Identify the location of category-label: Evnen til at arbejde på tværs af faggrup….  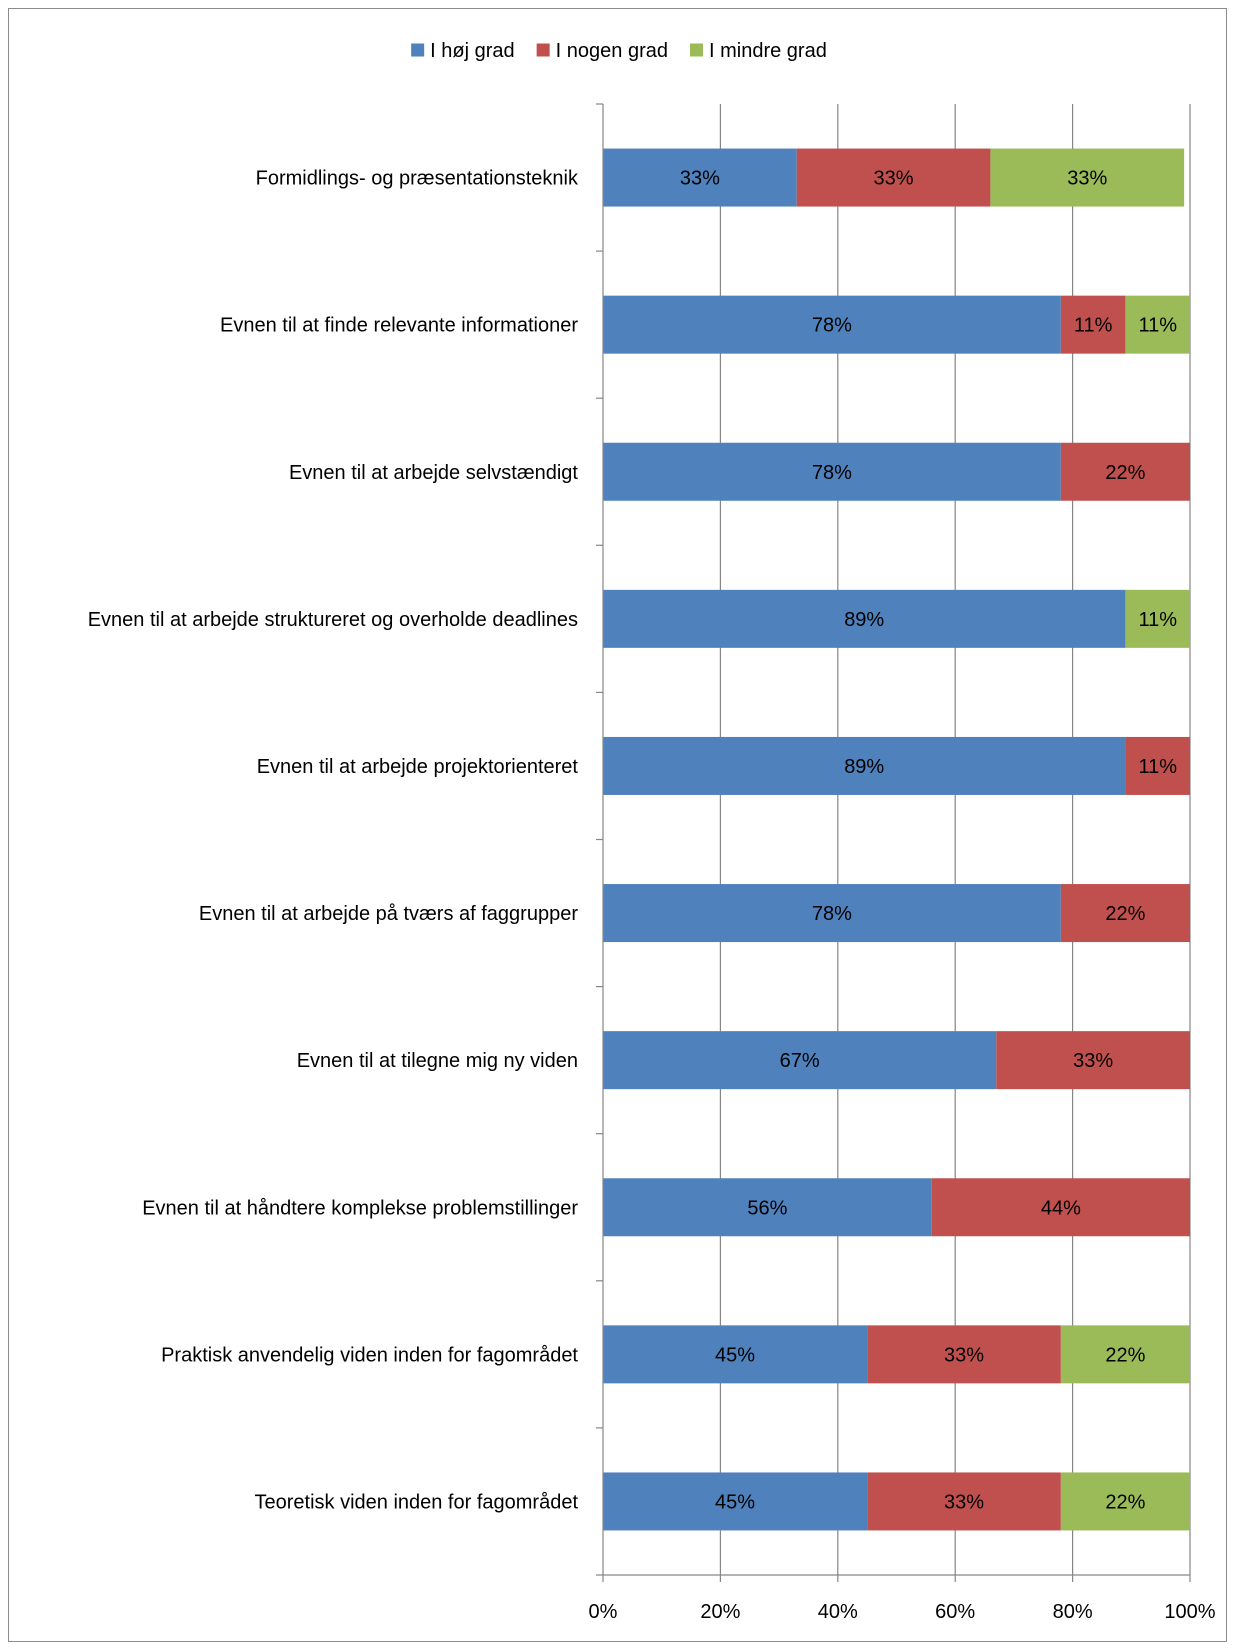
(388, 914).